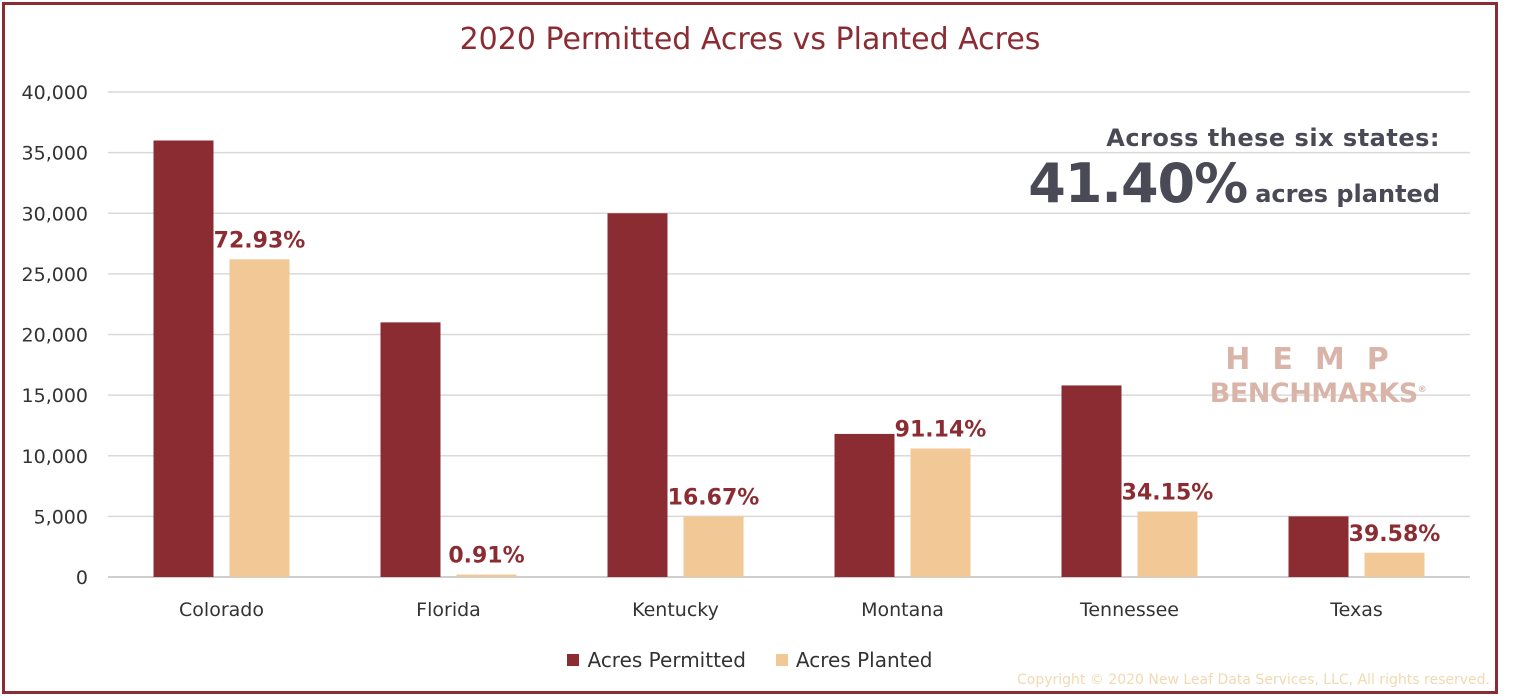 This screenshot has width=1530, height=700. Describe the element at coordinates (750, 39) in the screenshot. I see `chart-title: 2020 Permitted Acres vs Planted Acres` at that location.